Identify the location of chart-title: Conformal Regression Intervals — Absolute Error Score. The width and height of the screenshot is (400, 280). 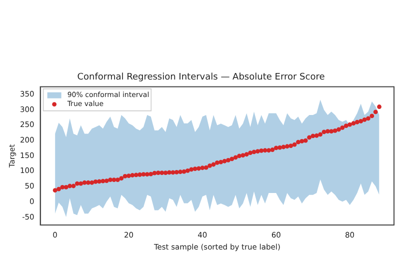
(201, 77).